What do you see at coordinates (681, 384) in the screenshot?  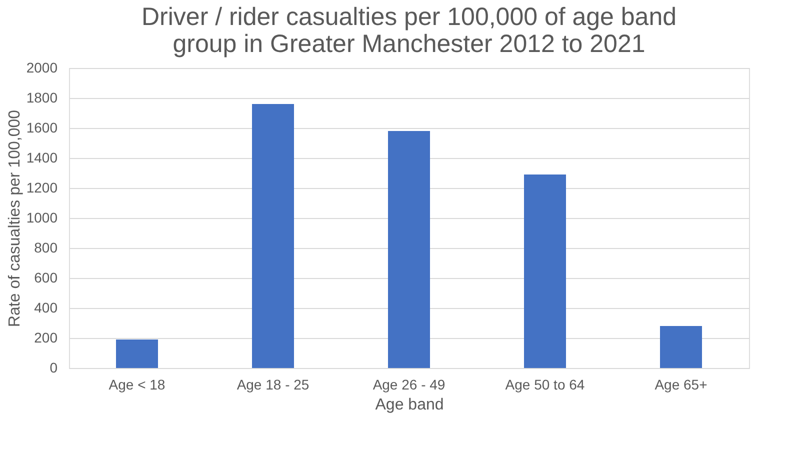 I see `x-tick-label: Age 65+` at bounding box center [681, 384].